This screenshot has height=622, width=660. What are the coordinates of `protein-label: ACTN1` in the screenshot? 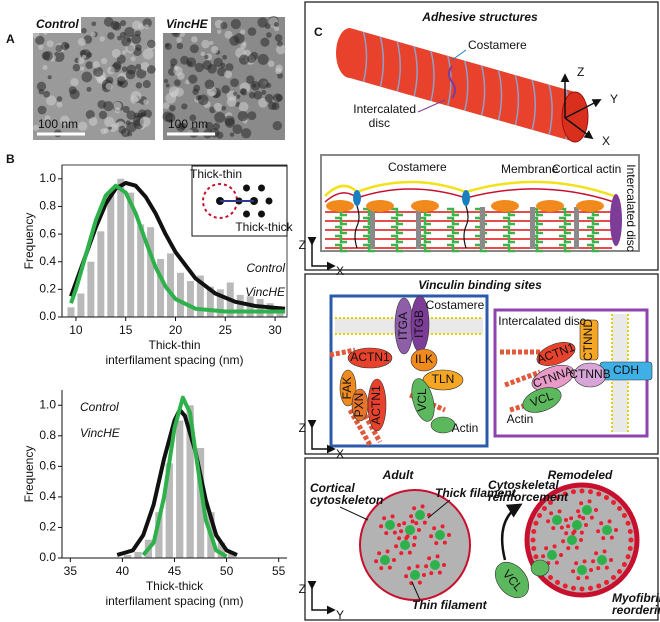 It's located at (376, 405).